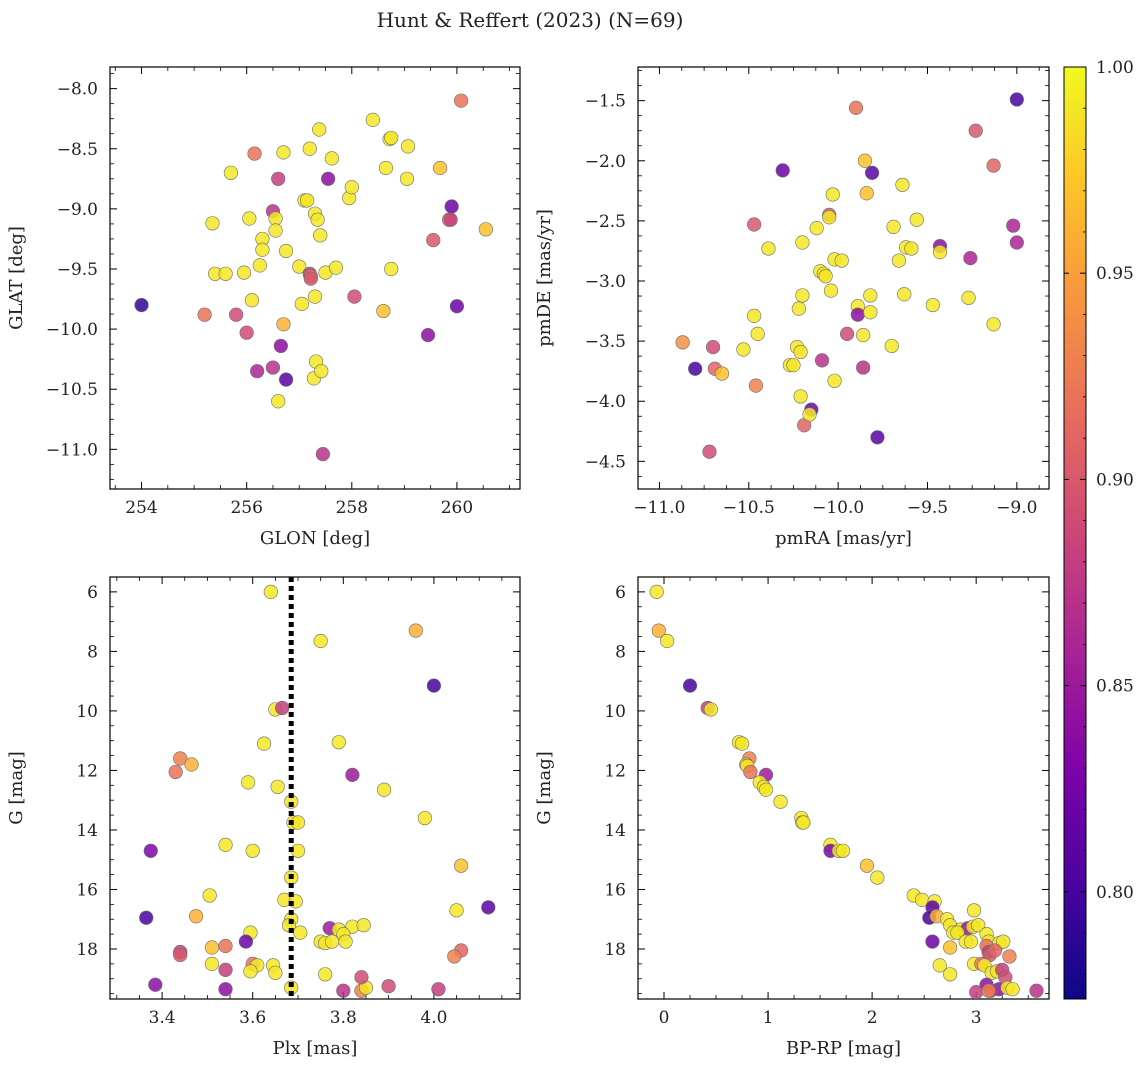 The image size is (1148, 1067). What do you see at coordinates (976, 1018) in the screenshot?
I see `x-tick-label: 3` at bounding box center [976, 1018].